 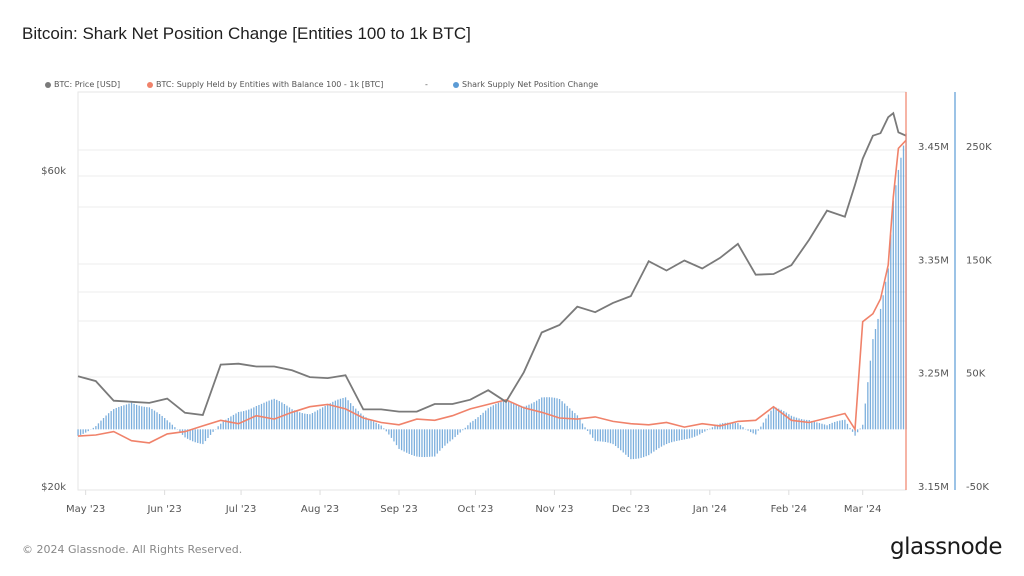 I want to click on x-tick-label: May '23, so click(x=85, y=509).